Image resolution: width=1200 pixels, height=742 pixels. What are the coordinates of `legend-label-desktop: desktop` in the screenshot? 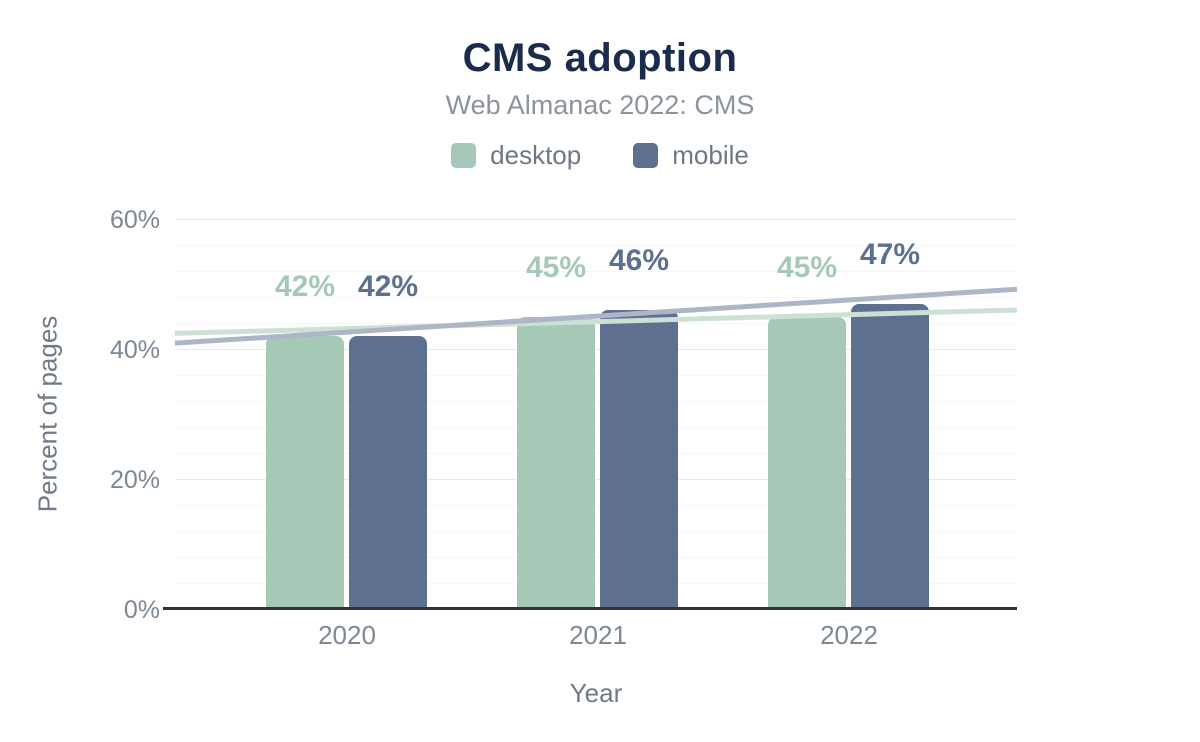 It's located at (536, 155).